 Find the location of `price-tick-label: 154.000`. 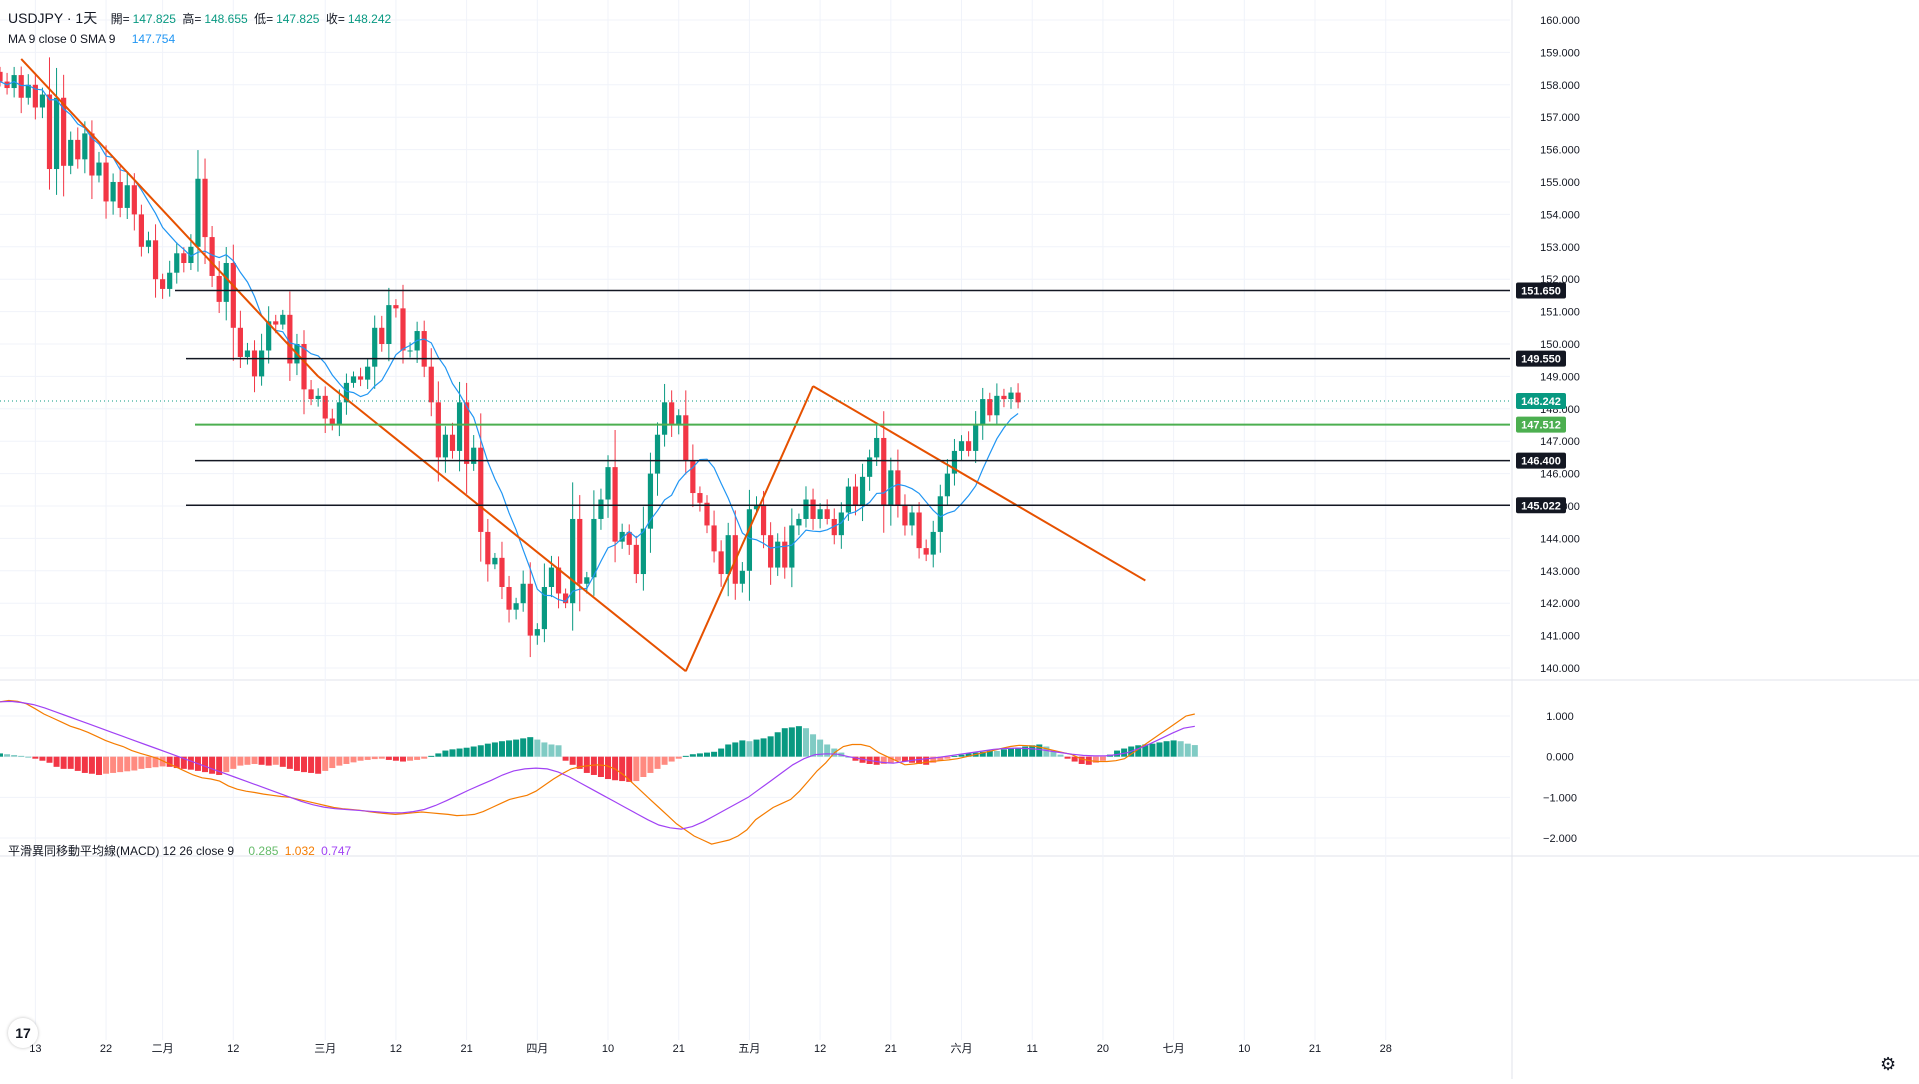

price-tick-label: 154.000 is located at coordinates (1560, 215).